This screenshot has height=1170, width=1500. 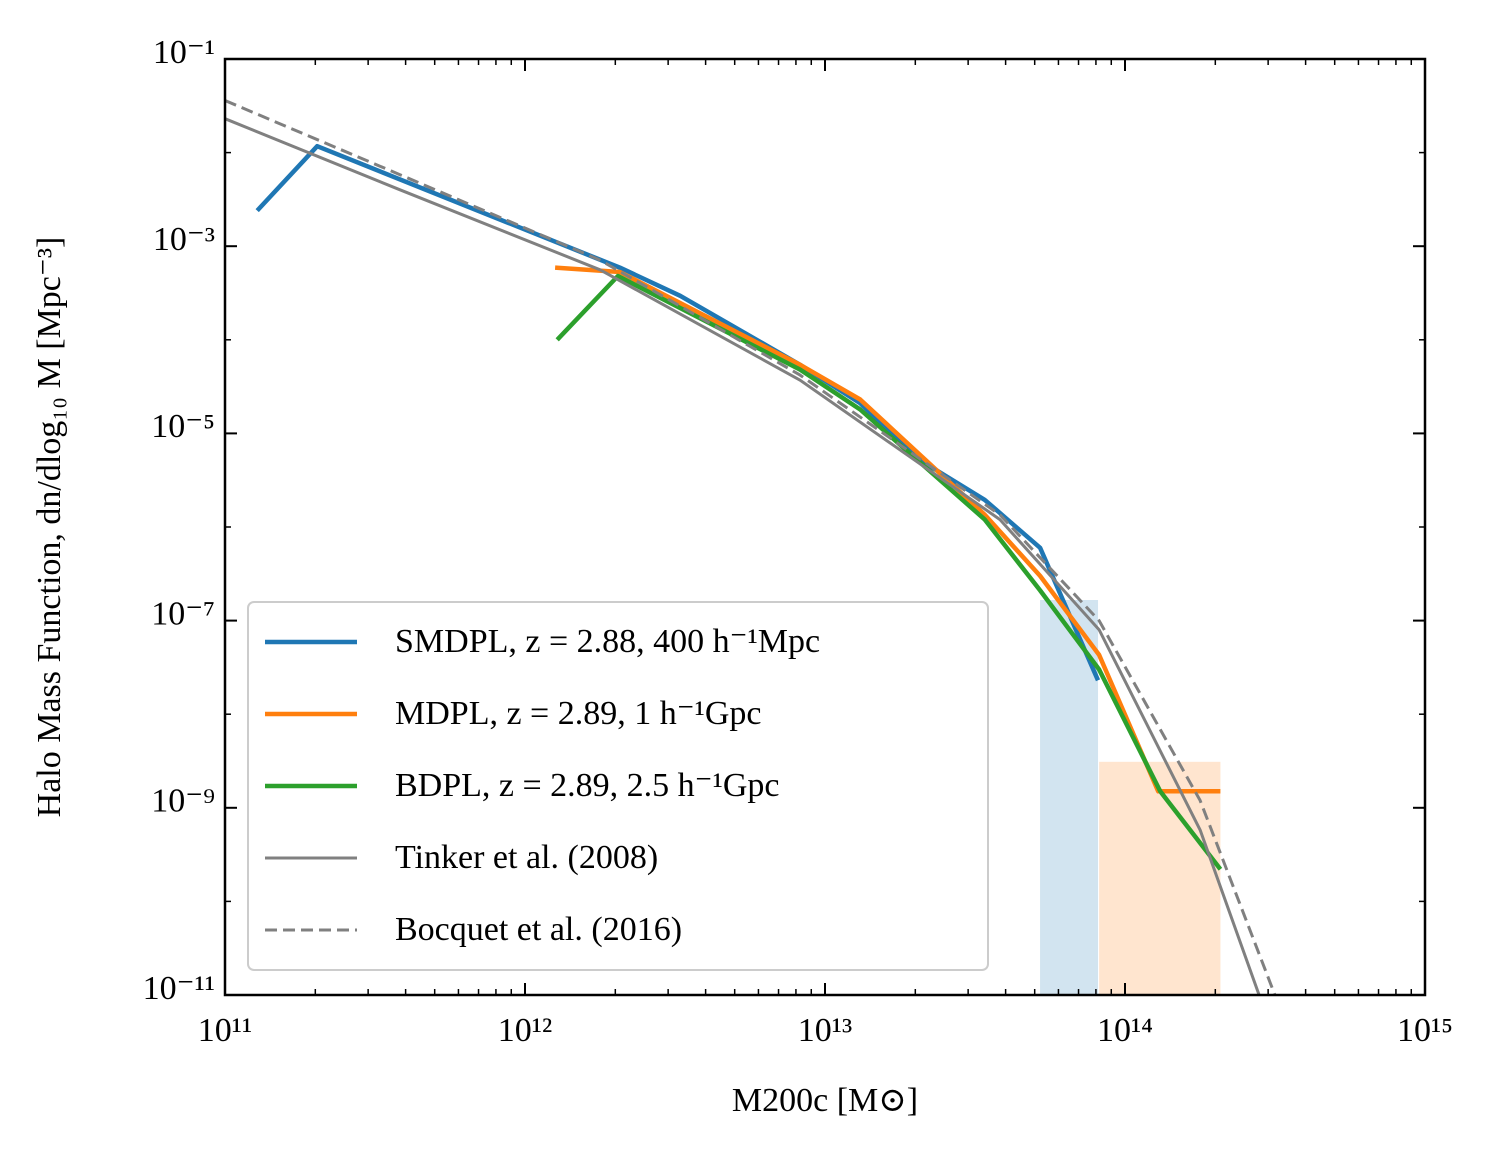 What do you see at coordinates (538, 929) in the screenshot?
I see `legend-label: Bocquet et al. (2016)` at bounding box center [538, 929].